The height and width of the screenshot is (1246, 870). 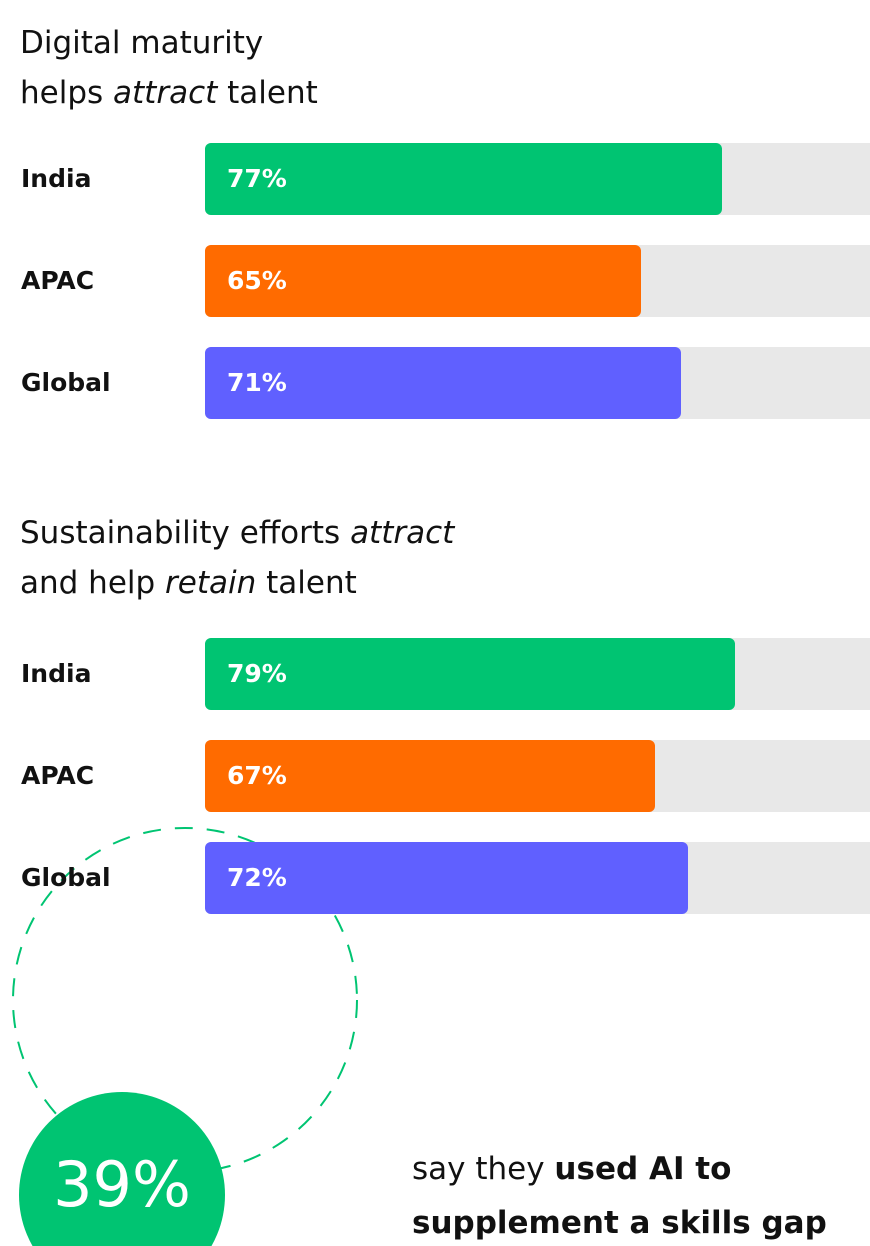 I want to click on value-label: 77%, so click(x=257, y=178).